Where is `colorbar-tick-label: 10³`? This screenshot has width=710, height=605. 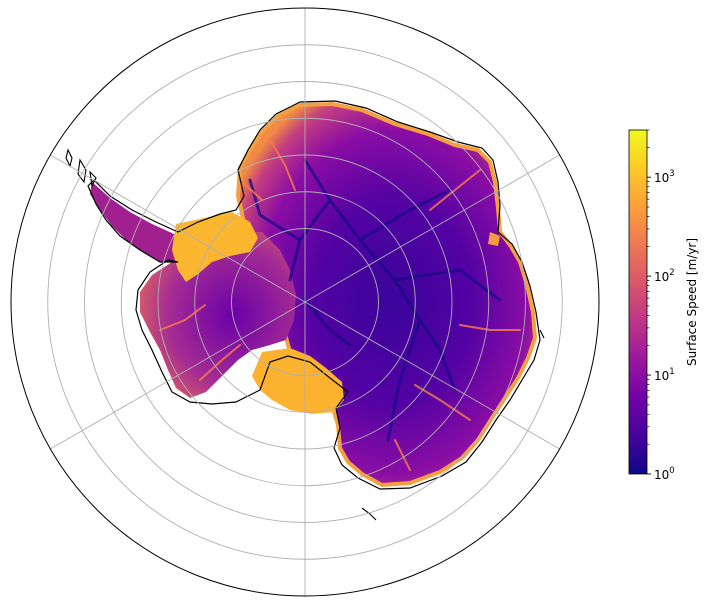 colorbar-tick-label: 10³ is located at coordinates (664, 177).